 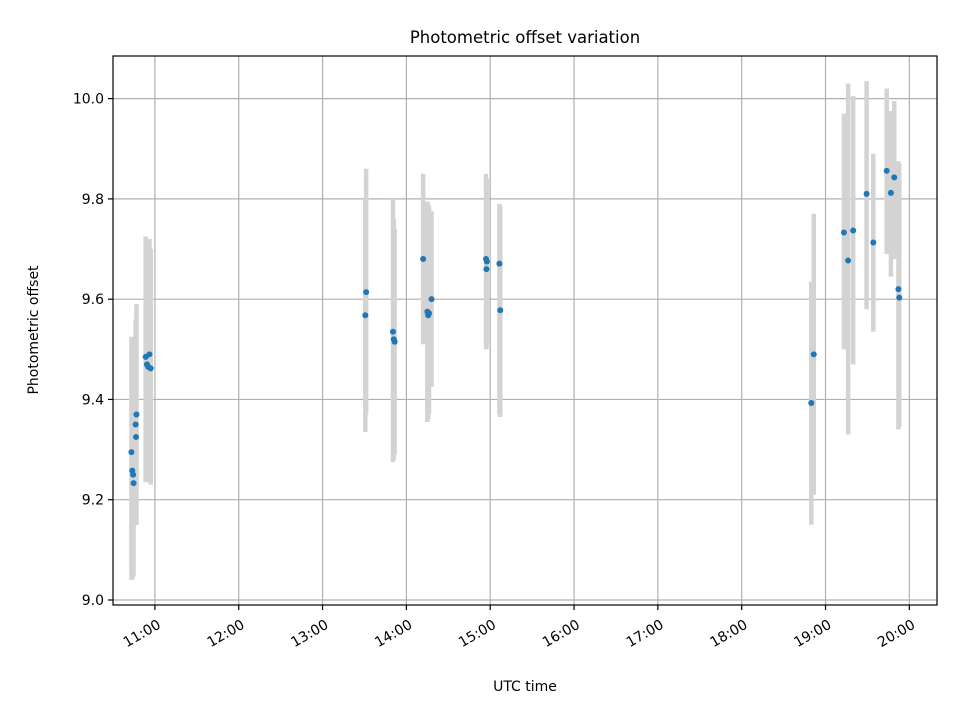 I want to click on y-tick-label: 9.2, so click(x=93, y=501).